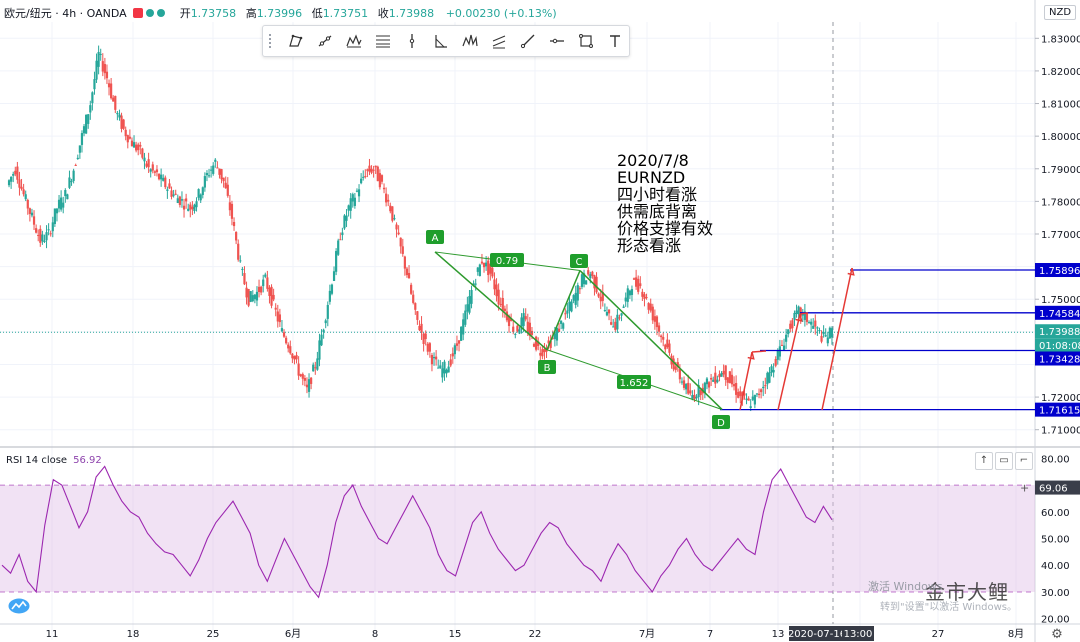 The width and height of the screenshot is (1080, 642). I want to click on move-up-icon: ↑, so click(984, 461).